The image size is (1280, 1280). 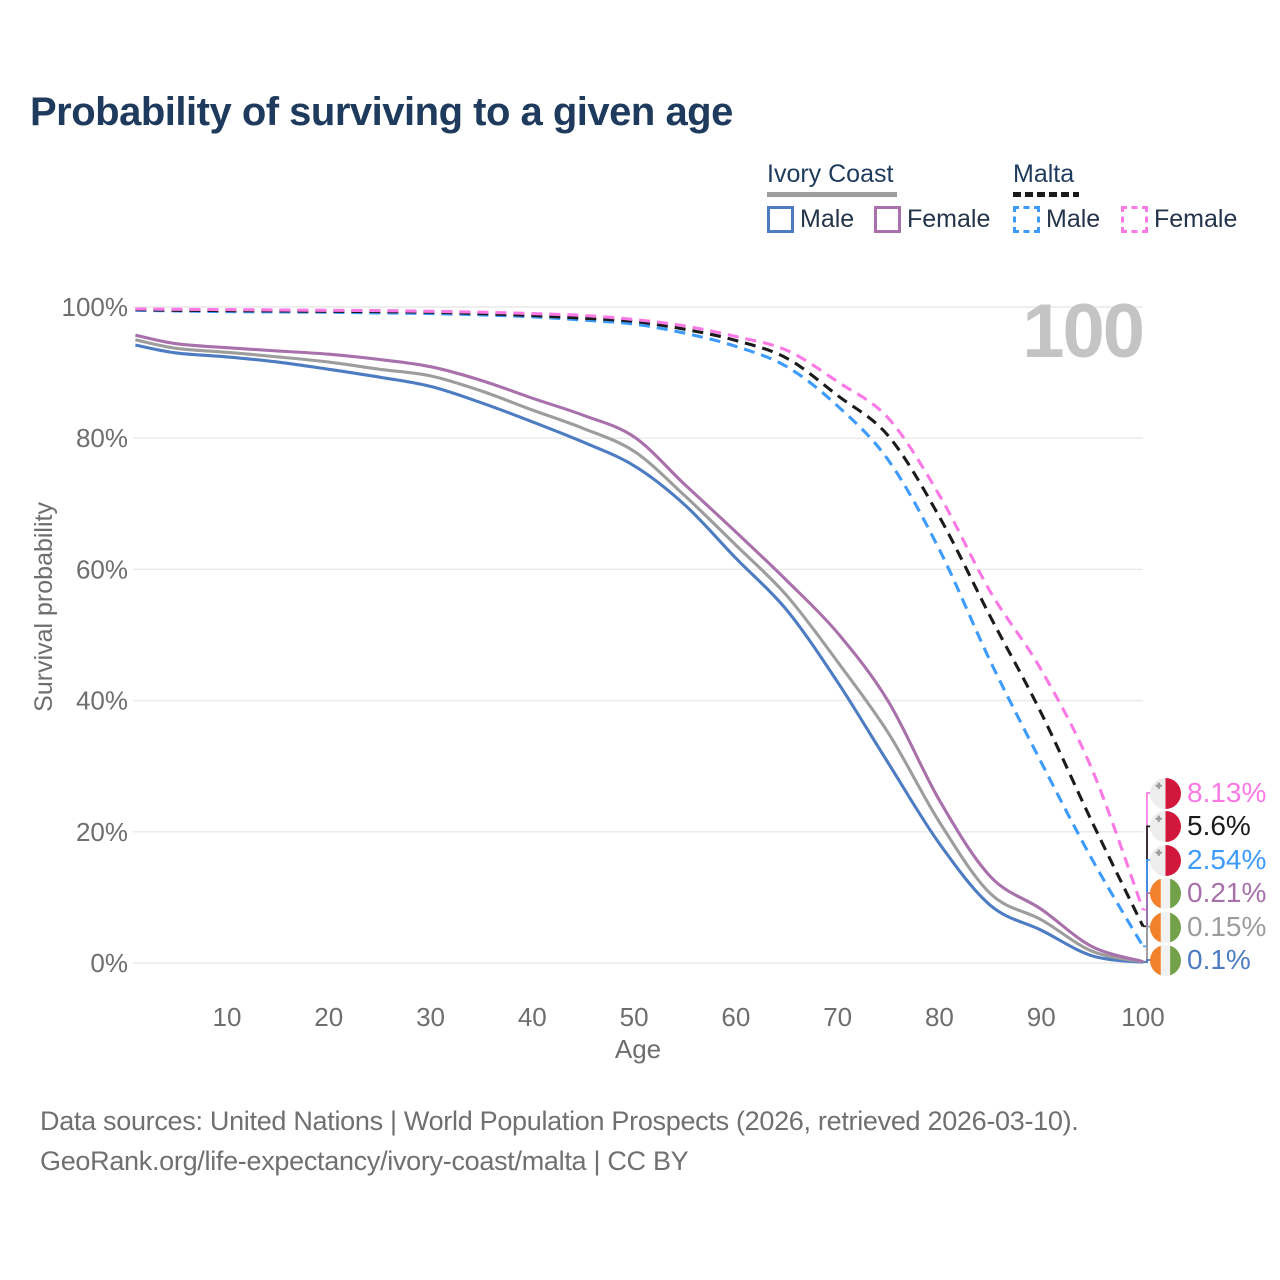 I want to click on x-tick-label: 60, so click(x=735, y=1017).